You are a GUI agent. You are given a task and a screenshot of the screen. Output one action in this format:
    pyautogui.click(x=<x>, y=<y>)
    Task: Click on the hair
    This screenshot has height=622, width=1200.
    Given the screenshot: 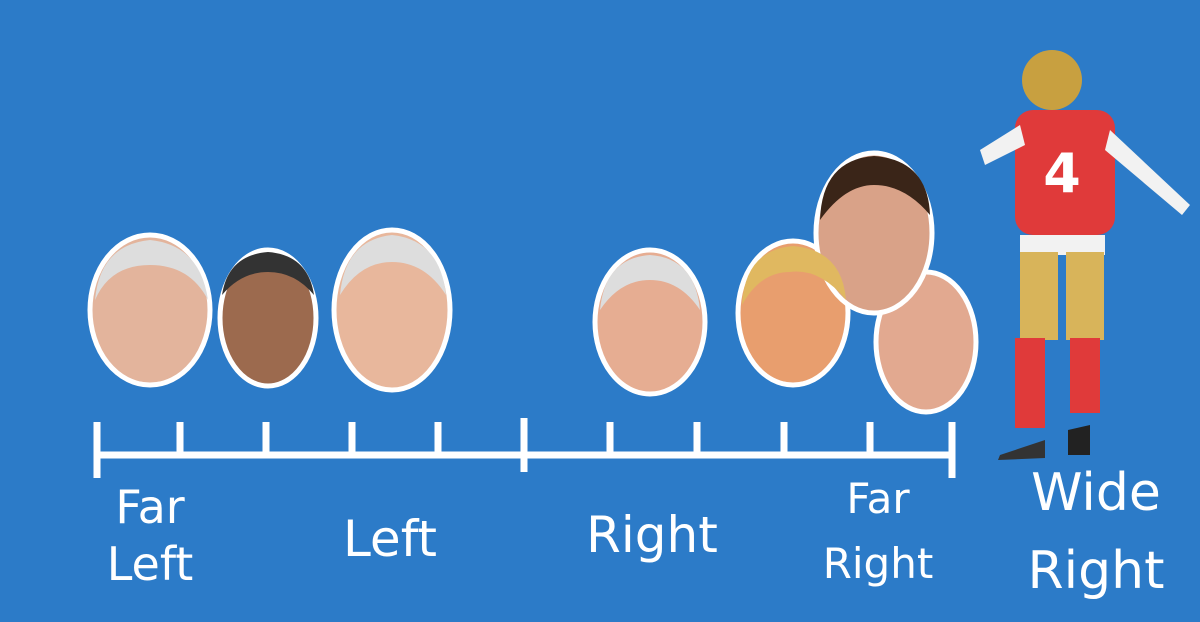 What is the action you would take?
    pyautogui.click(x=397, y=272)
    